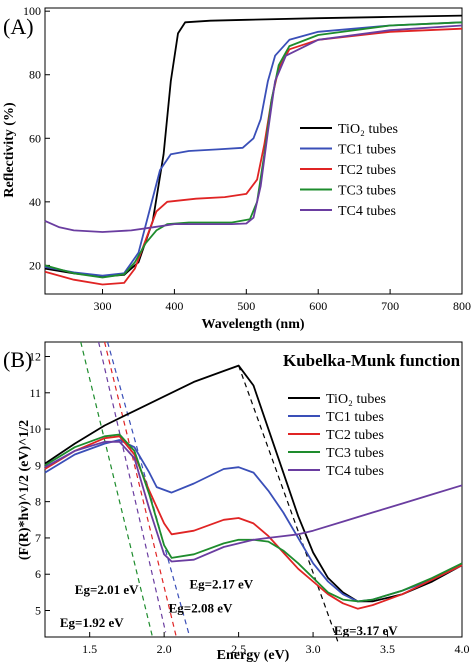  Describe the element at coordinates (35, 138) in the screenshot. I see `y-tick-label: 60` at that location.